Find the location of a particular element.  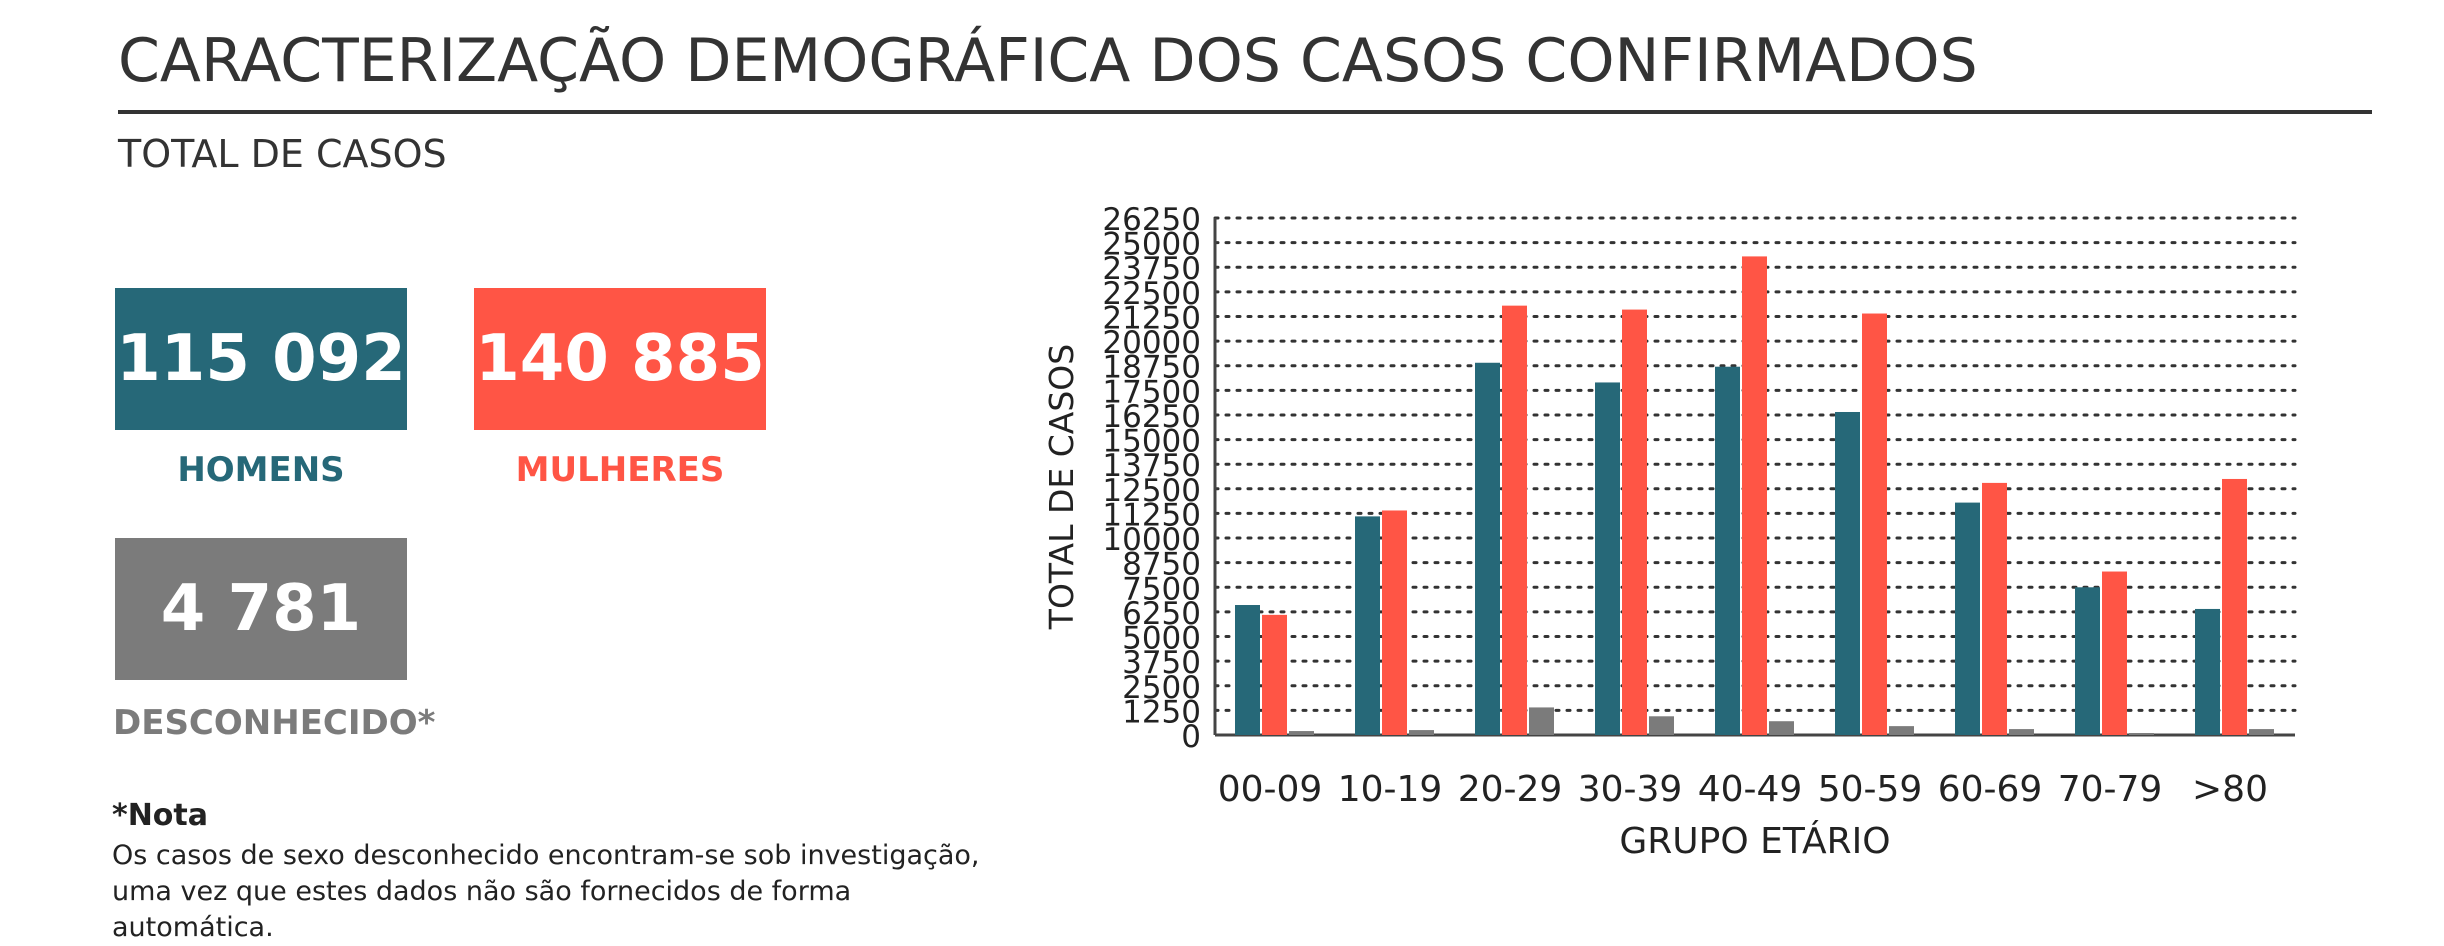

y-tick-label: 17500 is located at coordinates (1151, 392).